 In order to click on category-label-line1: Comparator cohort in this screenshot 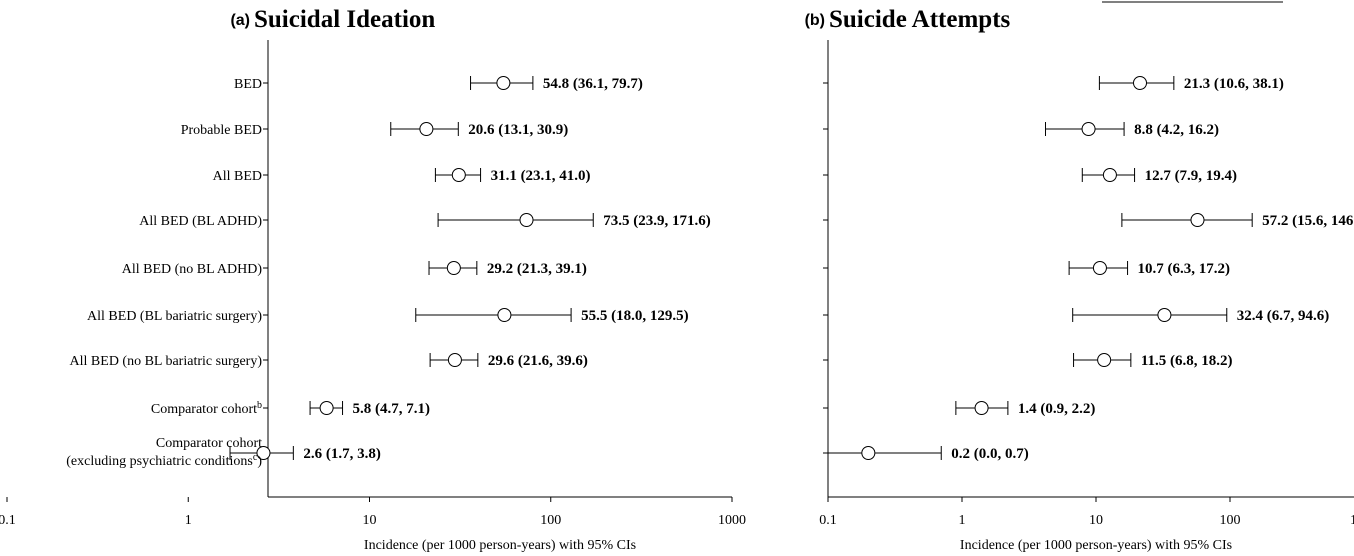, I will do `click(209, 443)`.